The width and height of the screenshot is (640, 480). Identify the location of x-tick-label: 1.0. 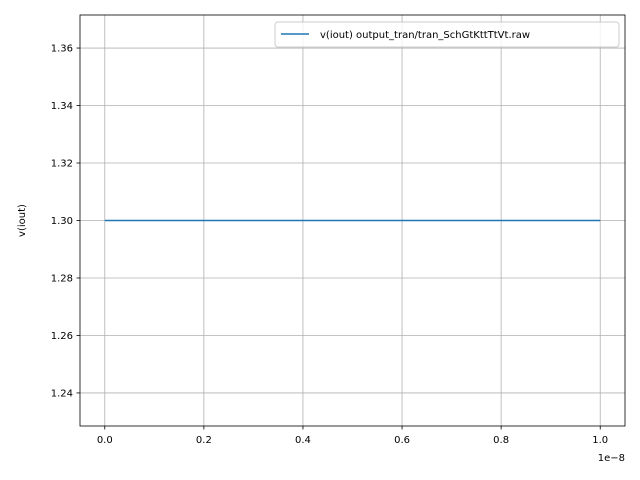
(600, 440).